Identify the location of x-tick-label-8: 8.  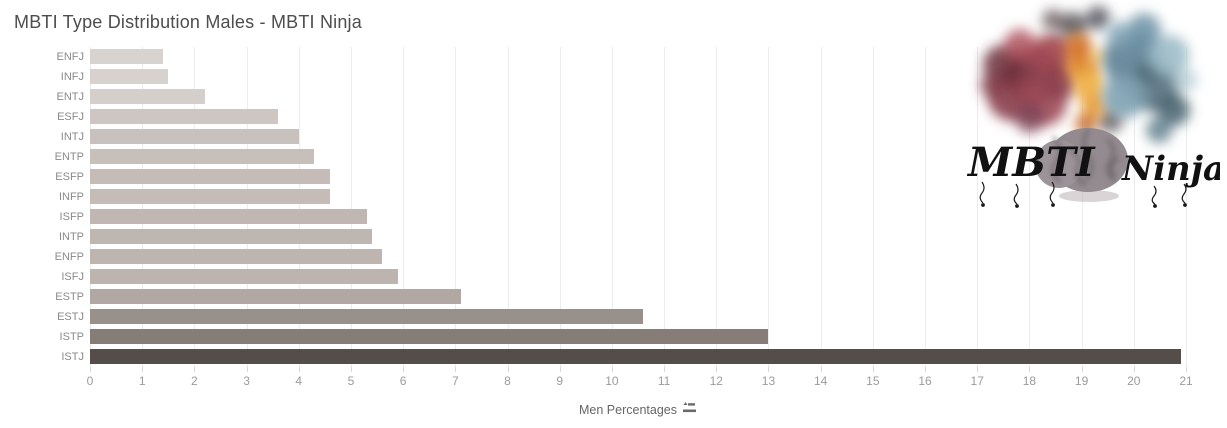
(507, 381).